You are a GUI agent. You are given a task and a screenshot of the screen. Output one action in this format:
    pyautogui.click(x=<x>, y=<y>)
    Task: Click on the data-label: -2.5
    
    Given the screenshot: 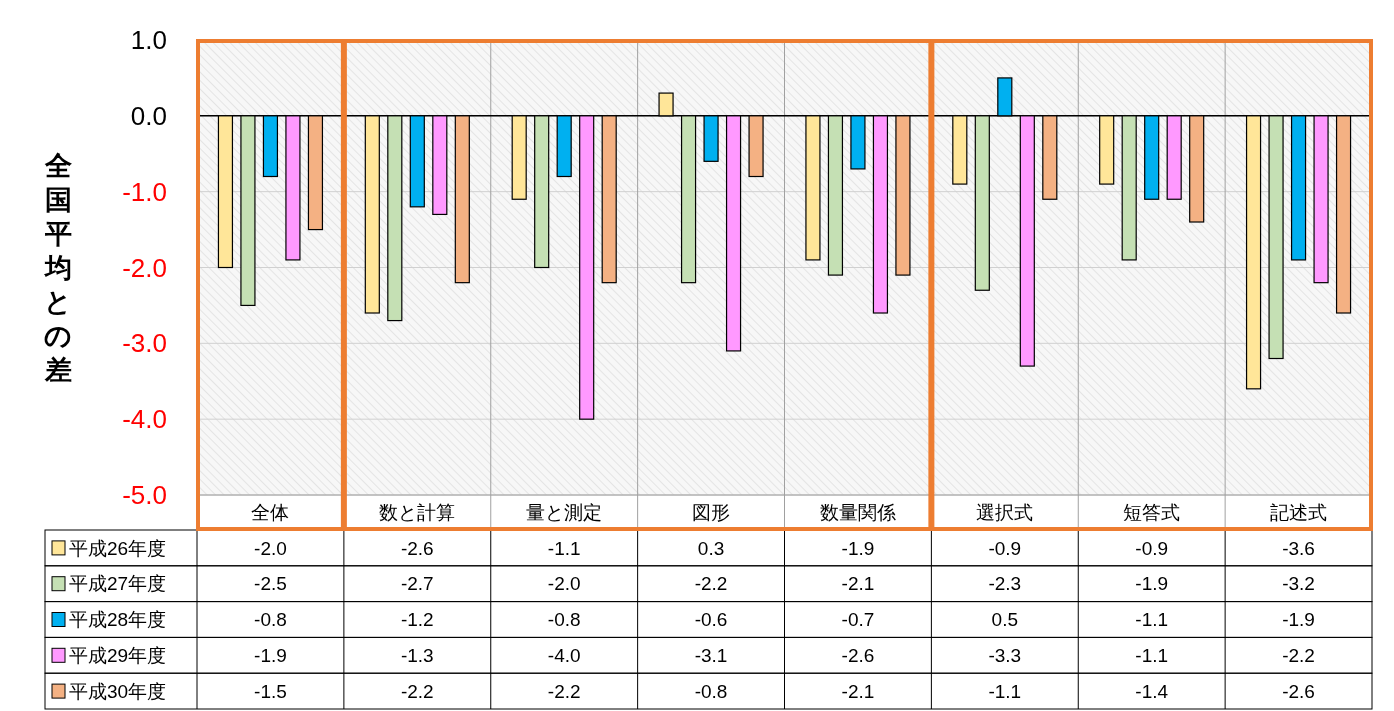 What is the action you would take?
    pyautogui.click(x=270, y=584)
    